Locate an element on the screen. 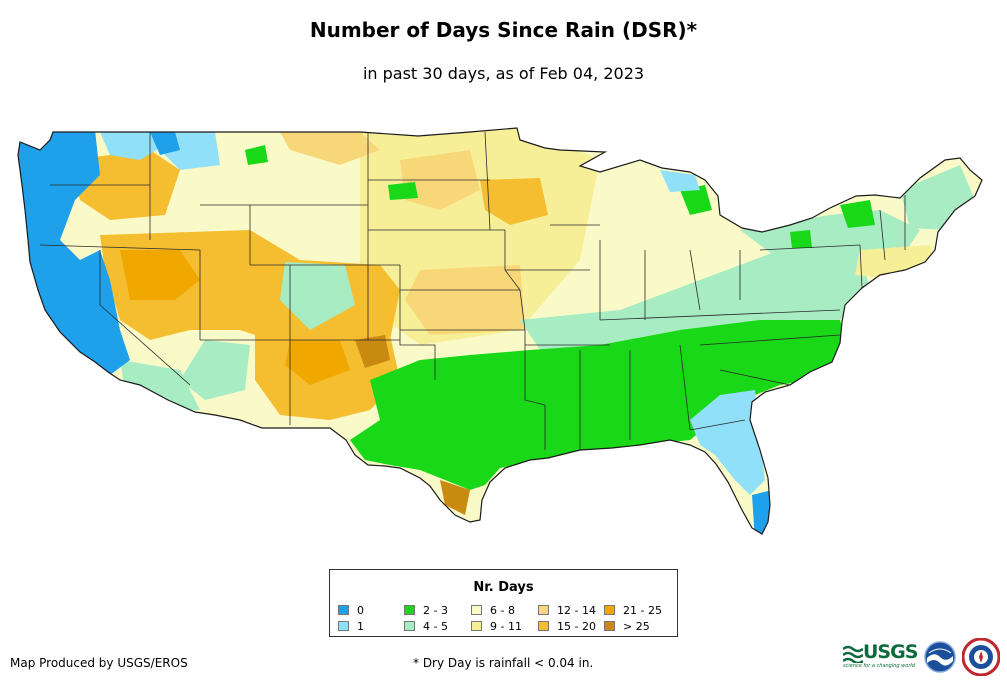  map-subtitle: in past 30 days, as of Feb 04, 2023 is located at coordinates (503, 73).